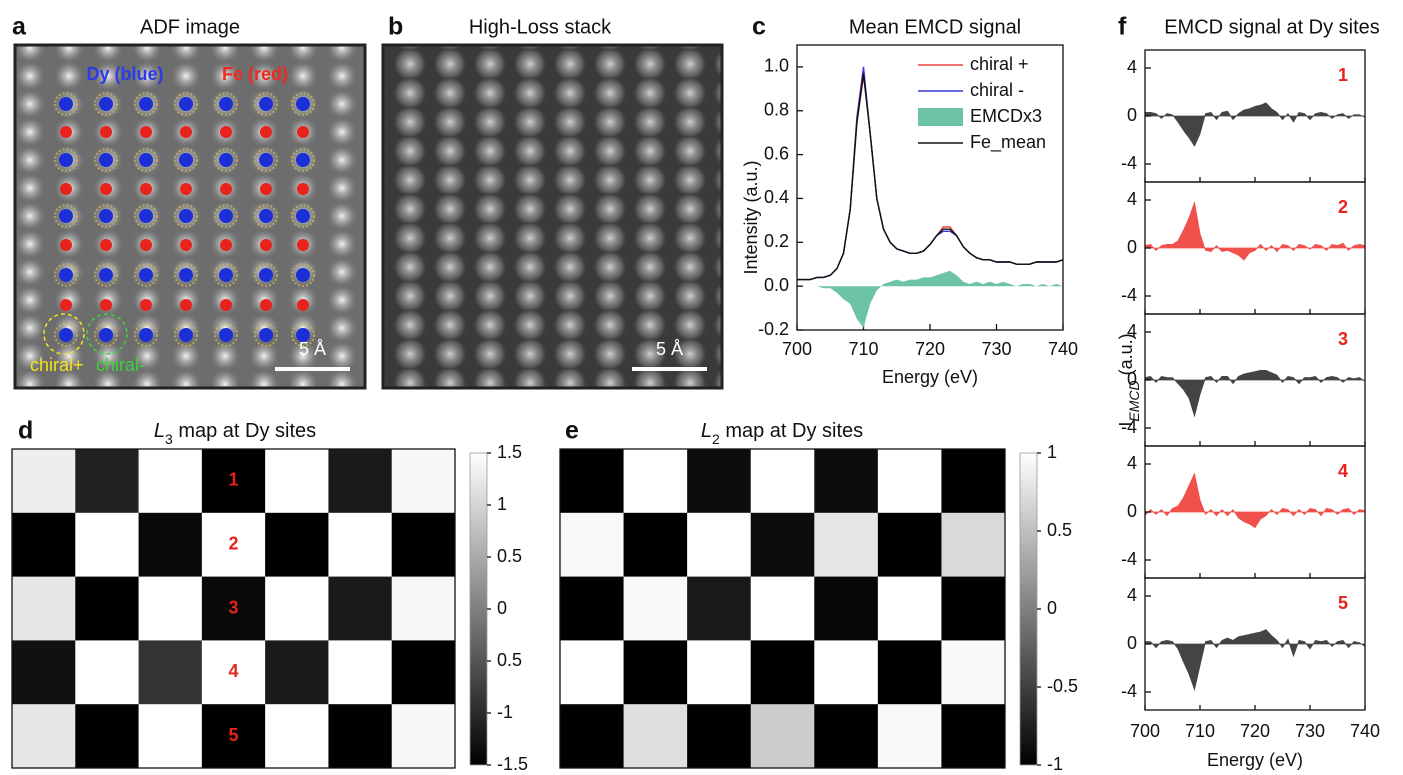 The width and height of the screenshot is (1403, 775). Describe the element at coordinates (233, 671) in the screenshot. I see `site-label: 4` at that location.